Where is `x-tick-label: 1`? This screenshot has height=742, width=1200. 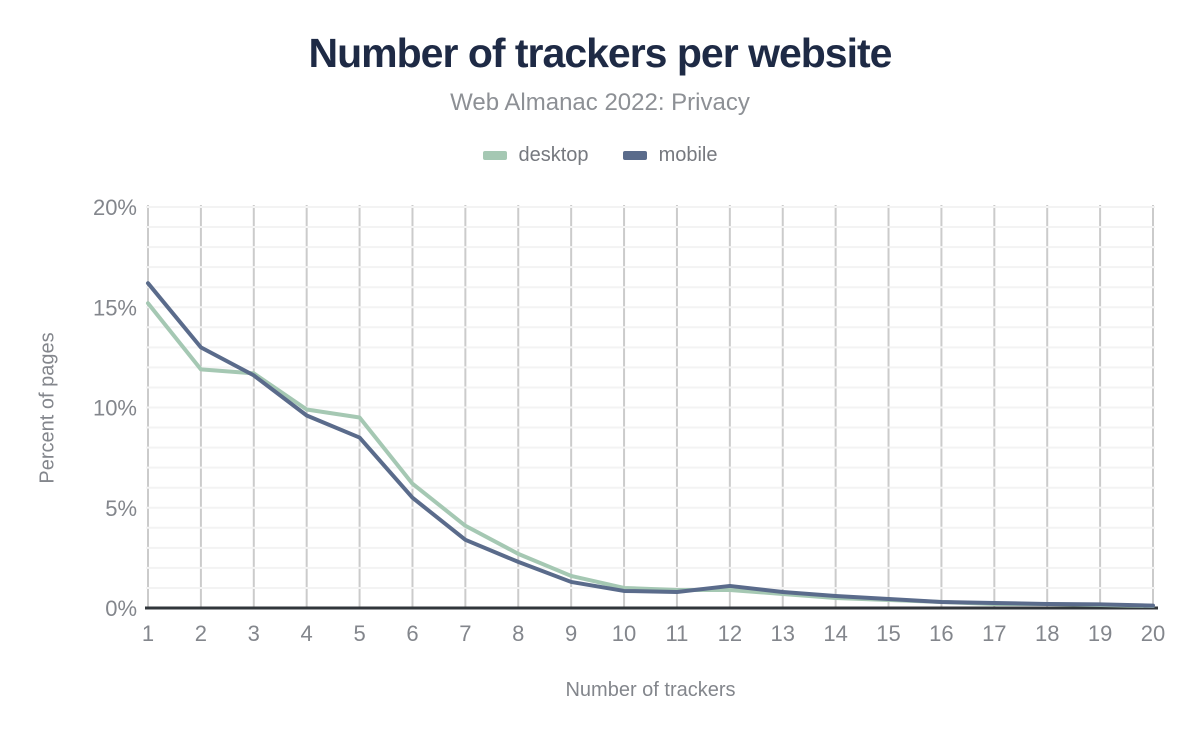
x-tick-label: 1 is located at coordinates (148, 633).